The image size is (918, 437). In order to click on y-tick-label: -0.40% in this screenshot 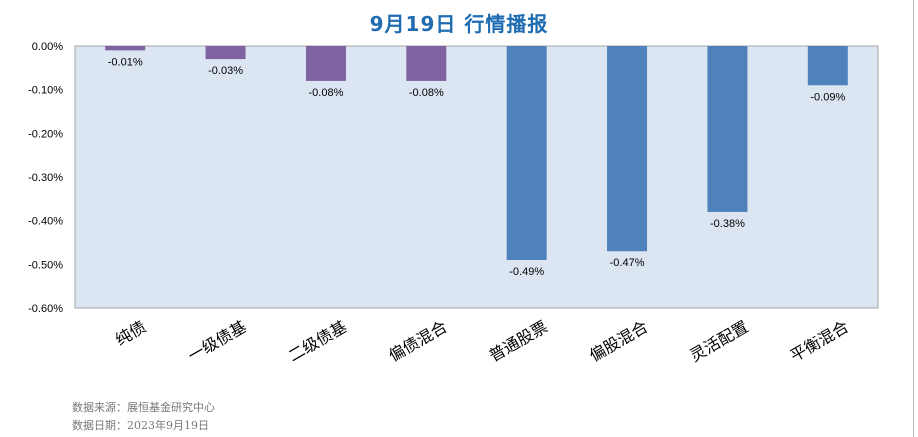, I will do `click(45, 222)`.